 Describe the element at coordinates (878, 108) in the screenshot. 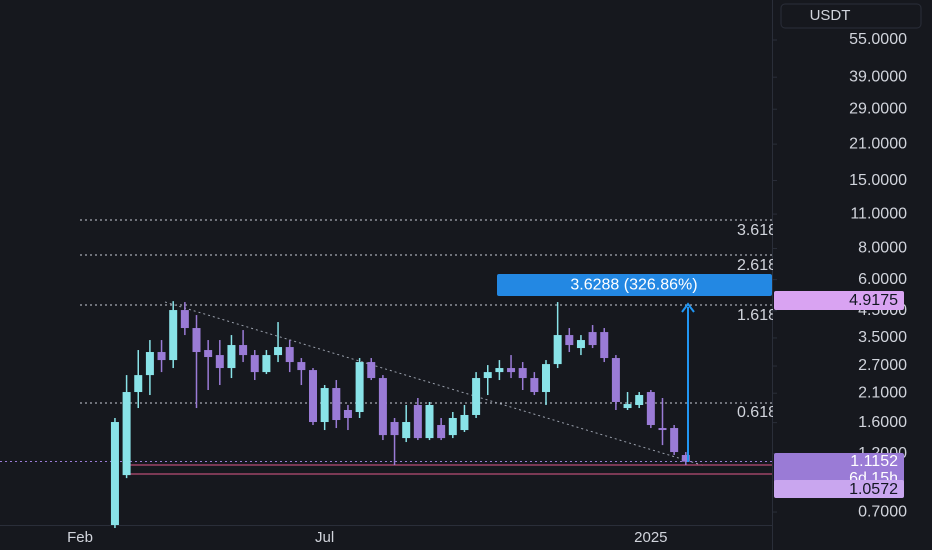

I see `y-tick-label: 29.0000` at that location.